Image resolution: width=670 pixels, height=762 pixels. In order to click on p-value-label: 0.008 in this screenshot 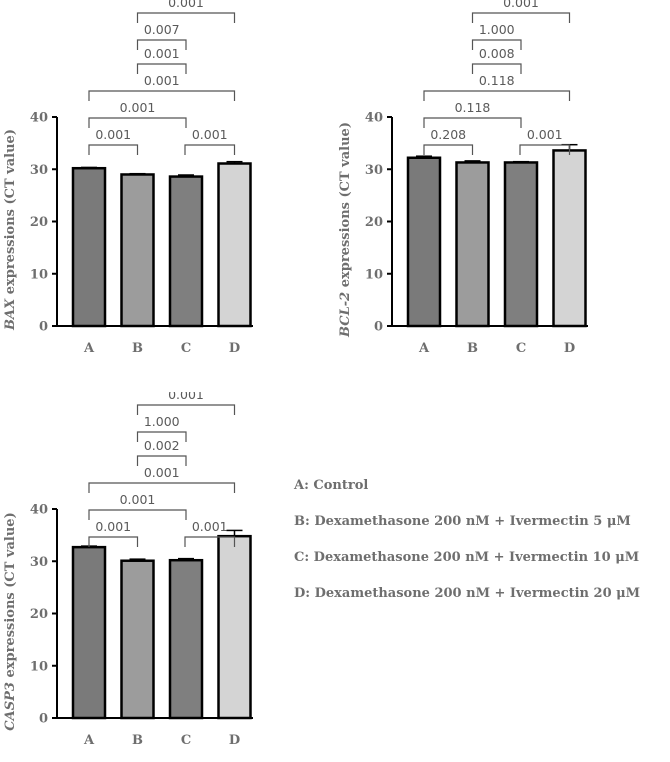, I will do `click(497, 53)`.